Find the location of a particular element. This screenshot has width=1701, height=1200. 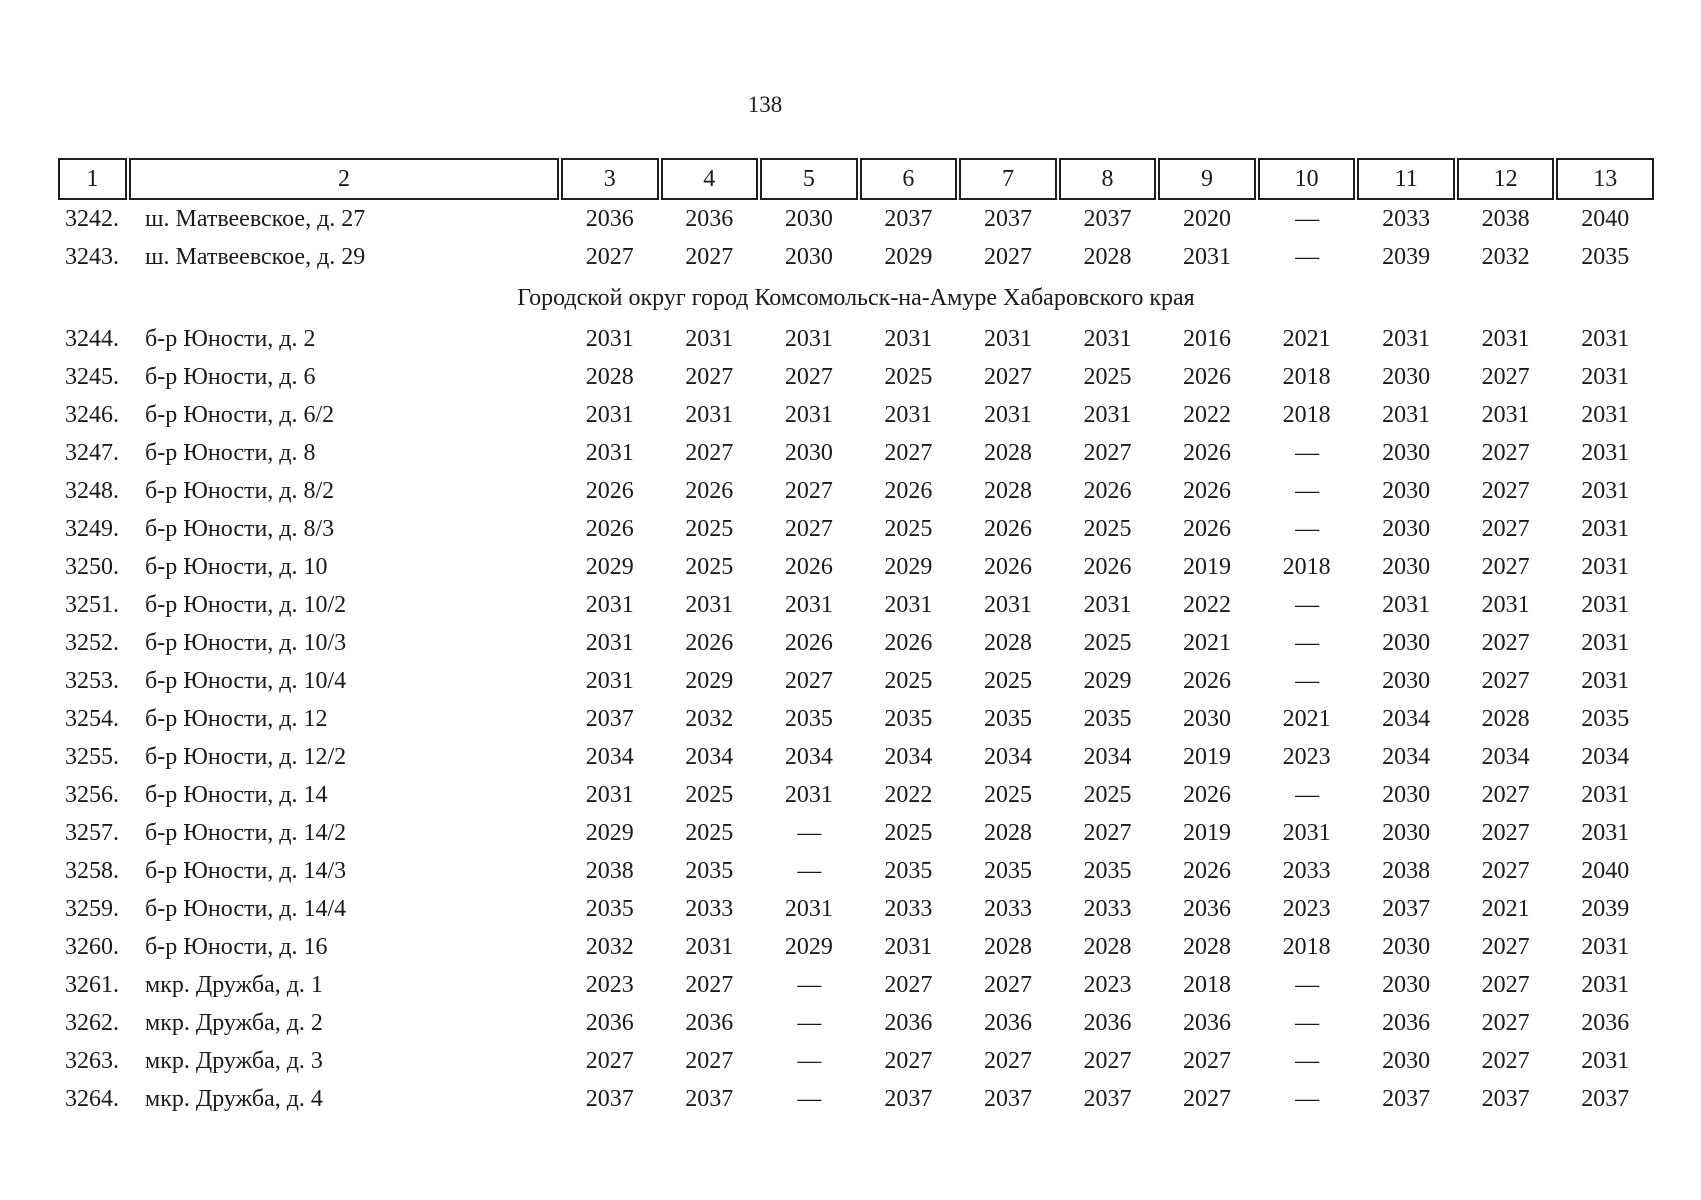

address-cell: мкр. Дружба, д. 3 is located at coordinates (234, 1060).